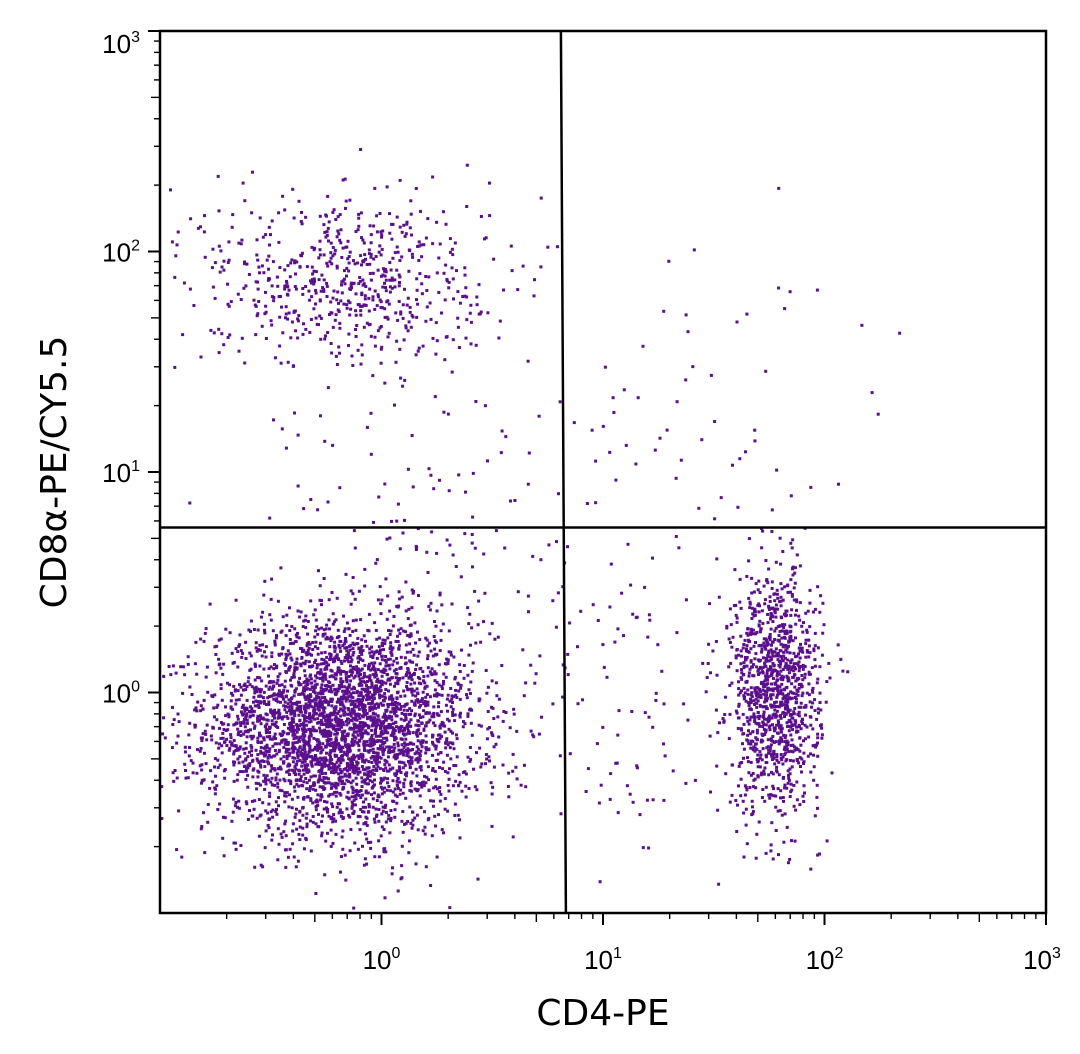 The height and width of the screenshot is (1054, 1080). I want to click on data-point-1983, so click(400, 634).